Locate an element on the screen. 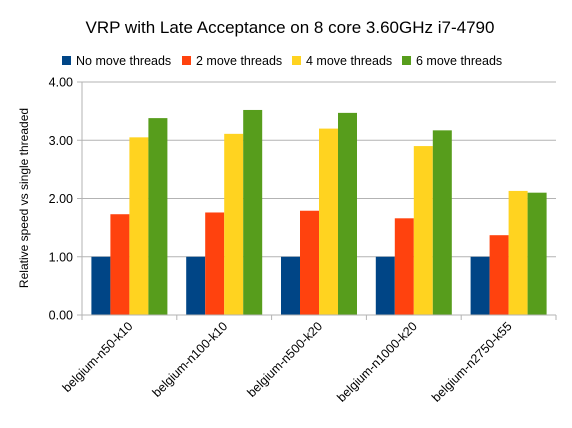 Image resolution: width=572 pixels, height=428 pixels. y-tick-label: 1.00 is located at coordinates (61, 257).